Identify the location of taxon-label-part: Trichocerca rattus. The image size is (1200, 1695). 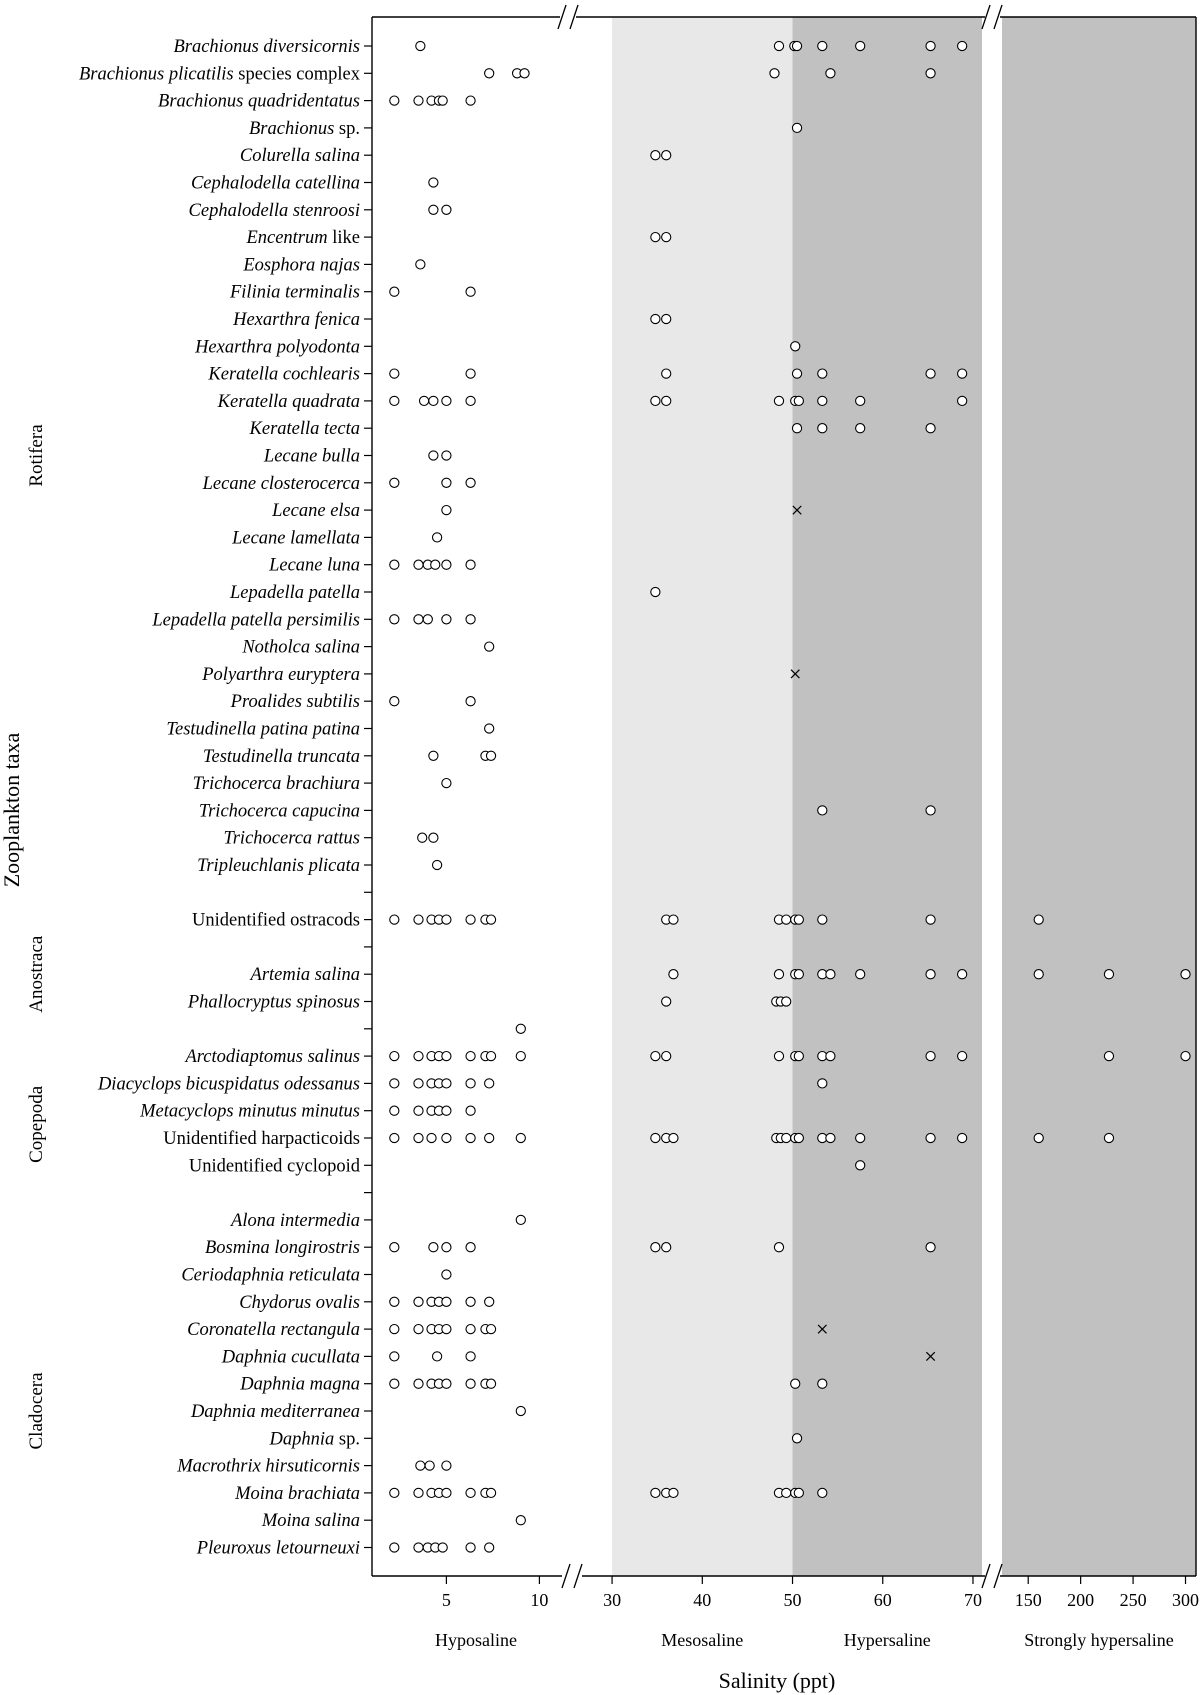
(291, 839).